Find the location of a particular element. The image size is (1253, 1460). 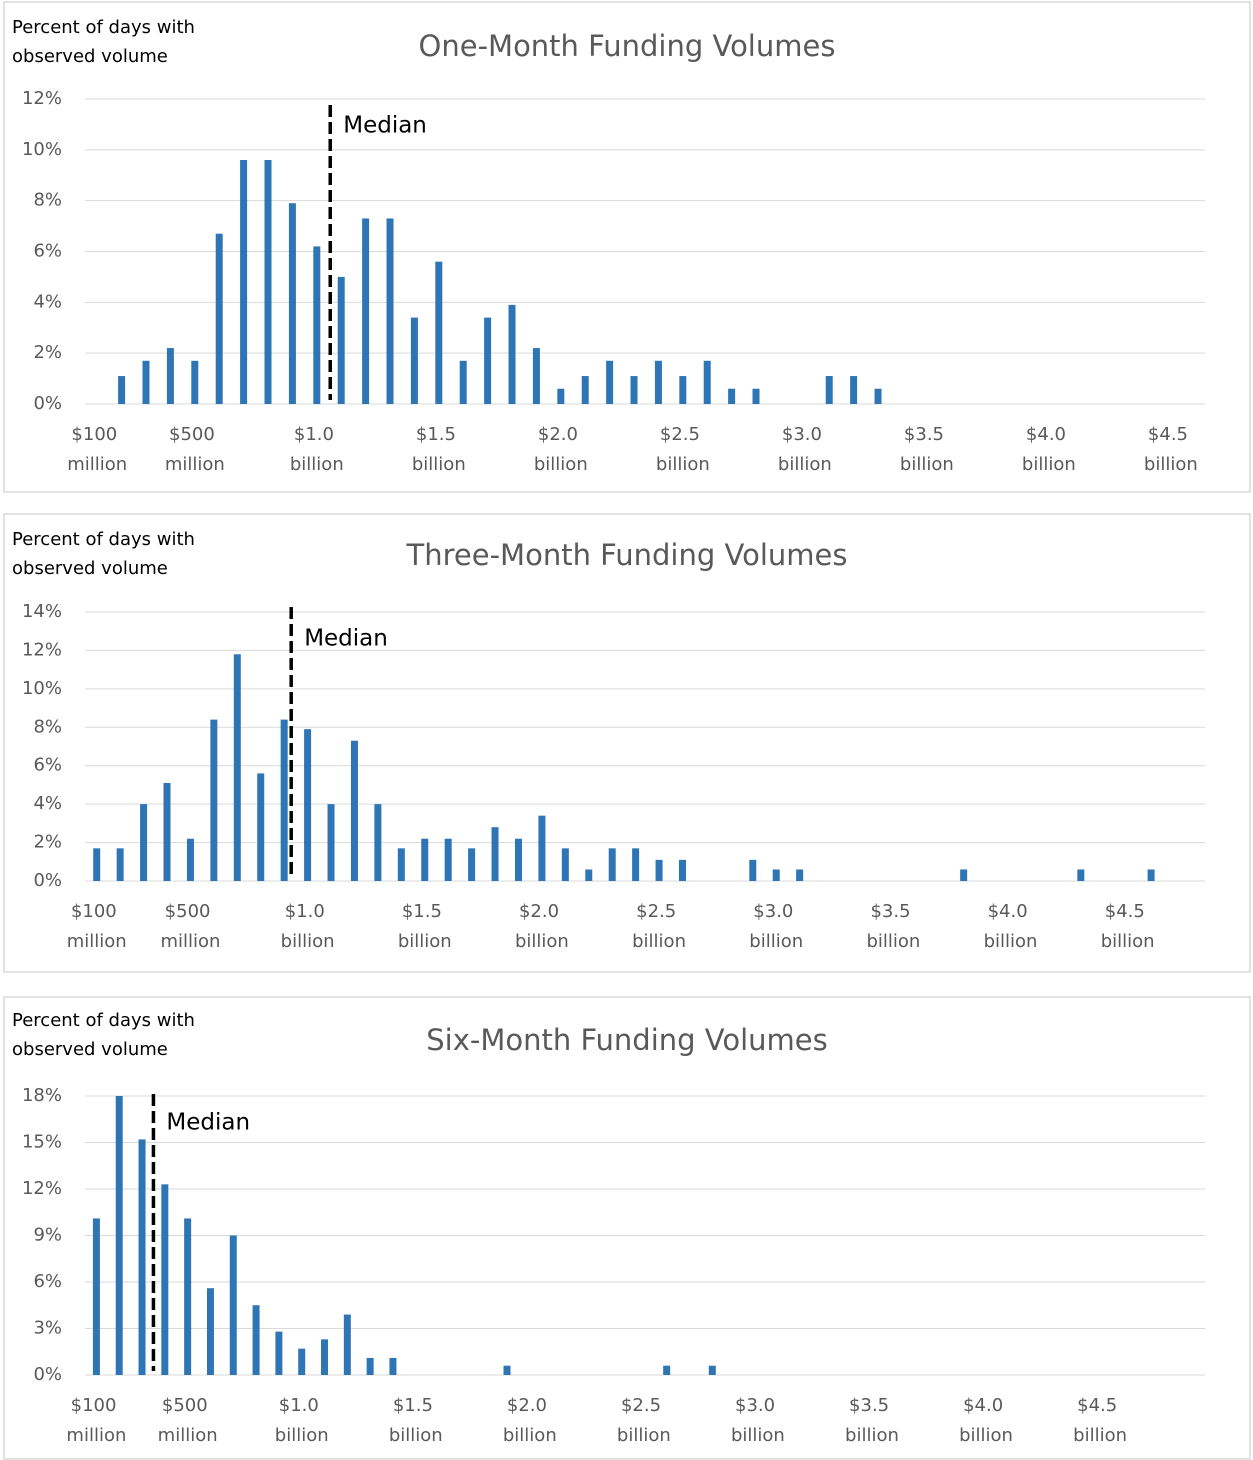

y-tick-label: 9% is located at coordinates (47, 1235).